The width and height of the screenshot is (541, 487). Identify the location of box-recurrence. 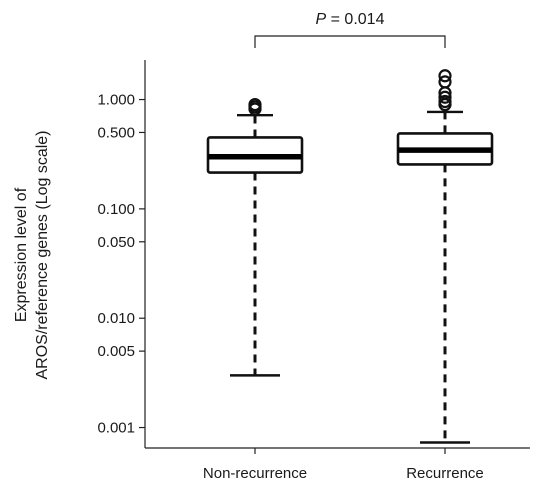
(445, 256).